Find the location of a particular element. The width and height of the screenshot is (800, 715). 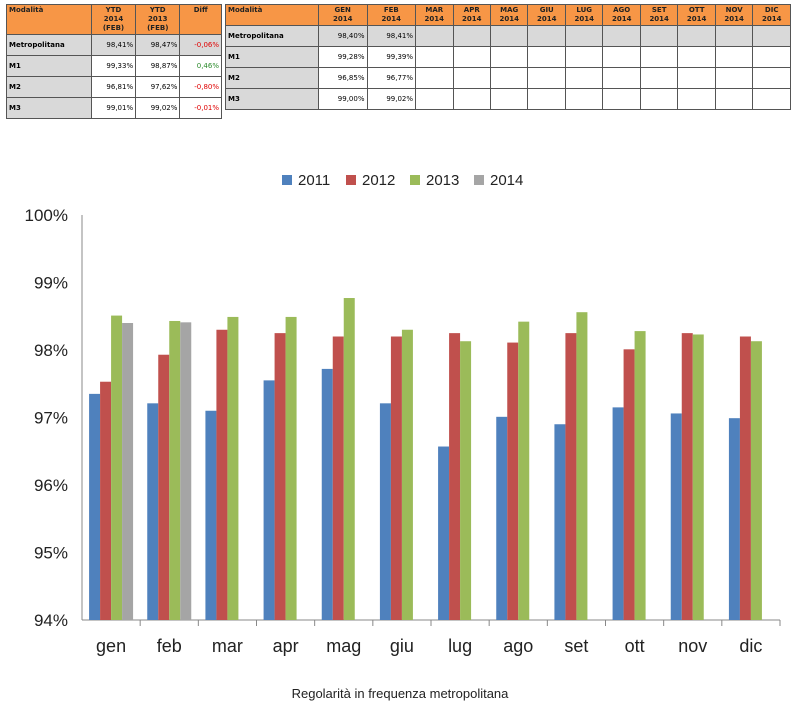

table-row: M3 99,00% 99,02% is located at coordinates (508, 99).